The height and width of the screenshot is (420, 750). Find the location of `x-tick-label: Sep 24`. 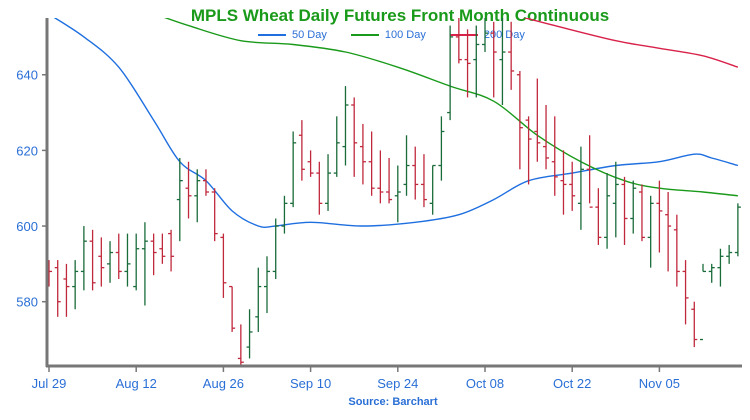

x-tick-label: Sep 24 is located at coordinates (397, 383).